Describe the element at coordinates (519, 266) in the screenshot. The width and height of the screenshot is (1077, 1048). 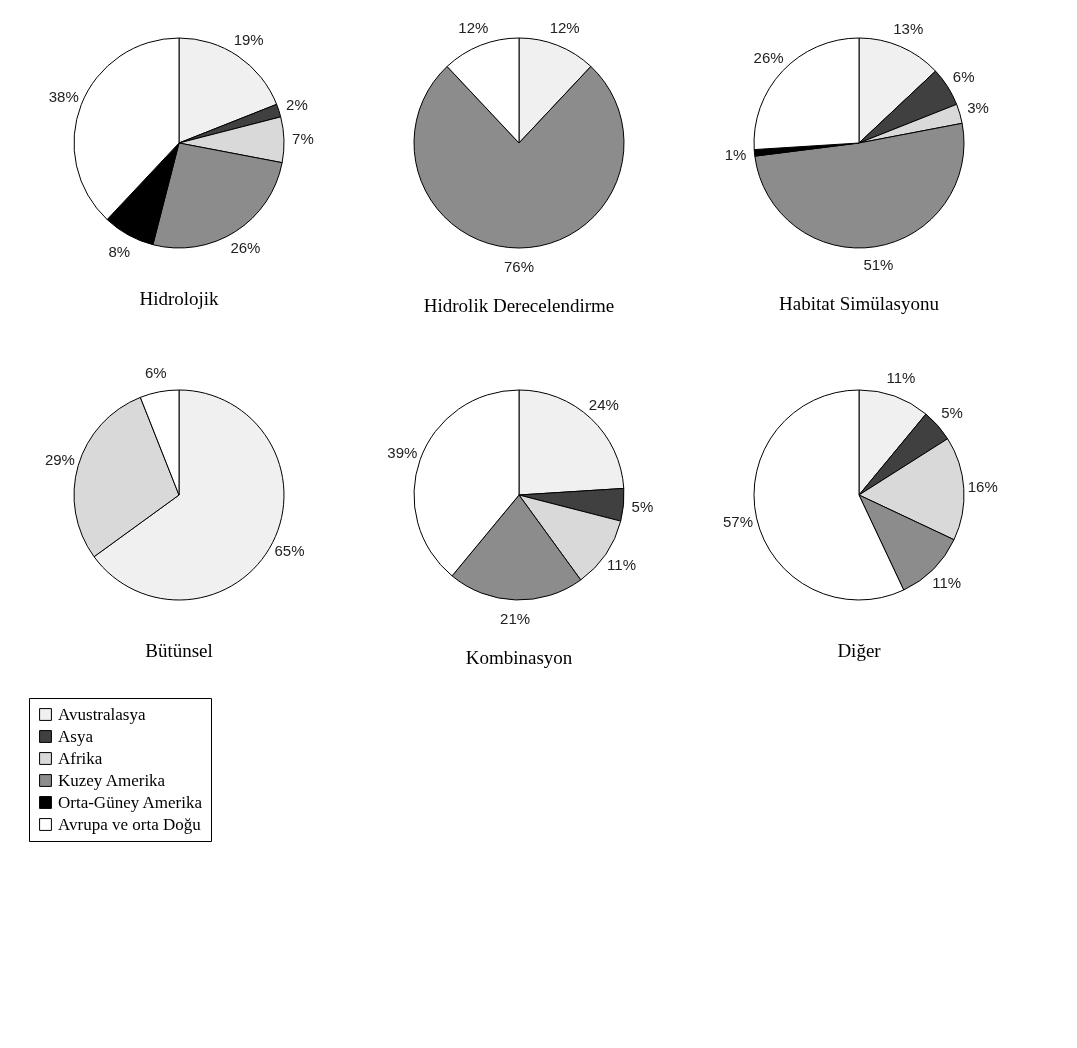
I see `data-label: 76%` at that location.